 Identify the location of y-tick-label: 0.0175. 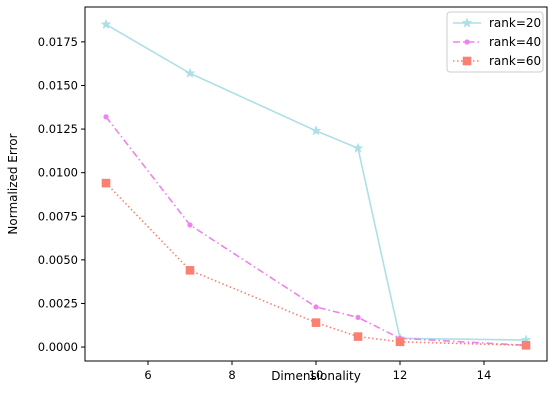
(58, 42).